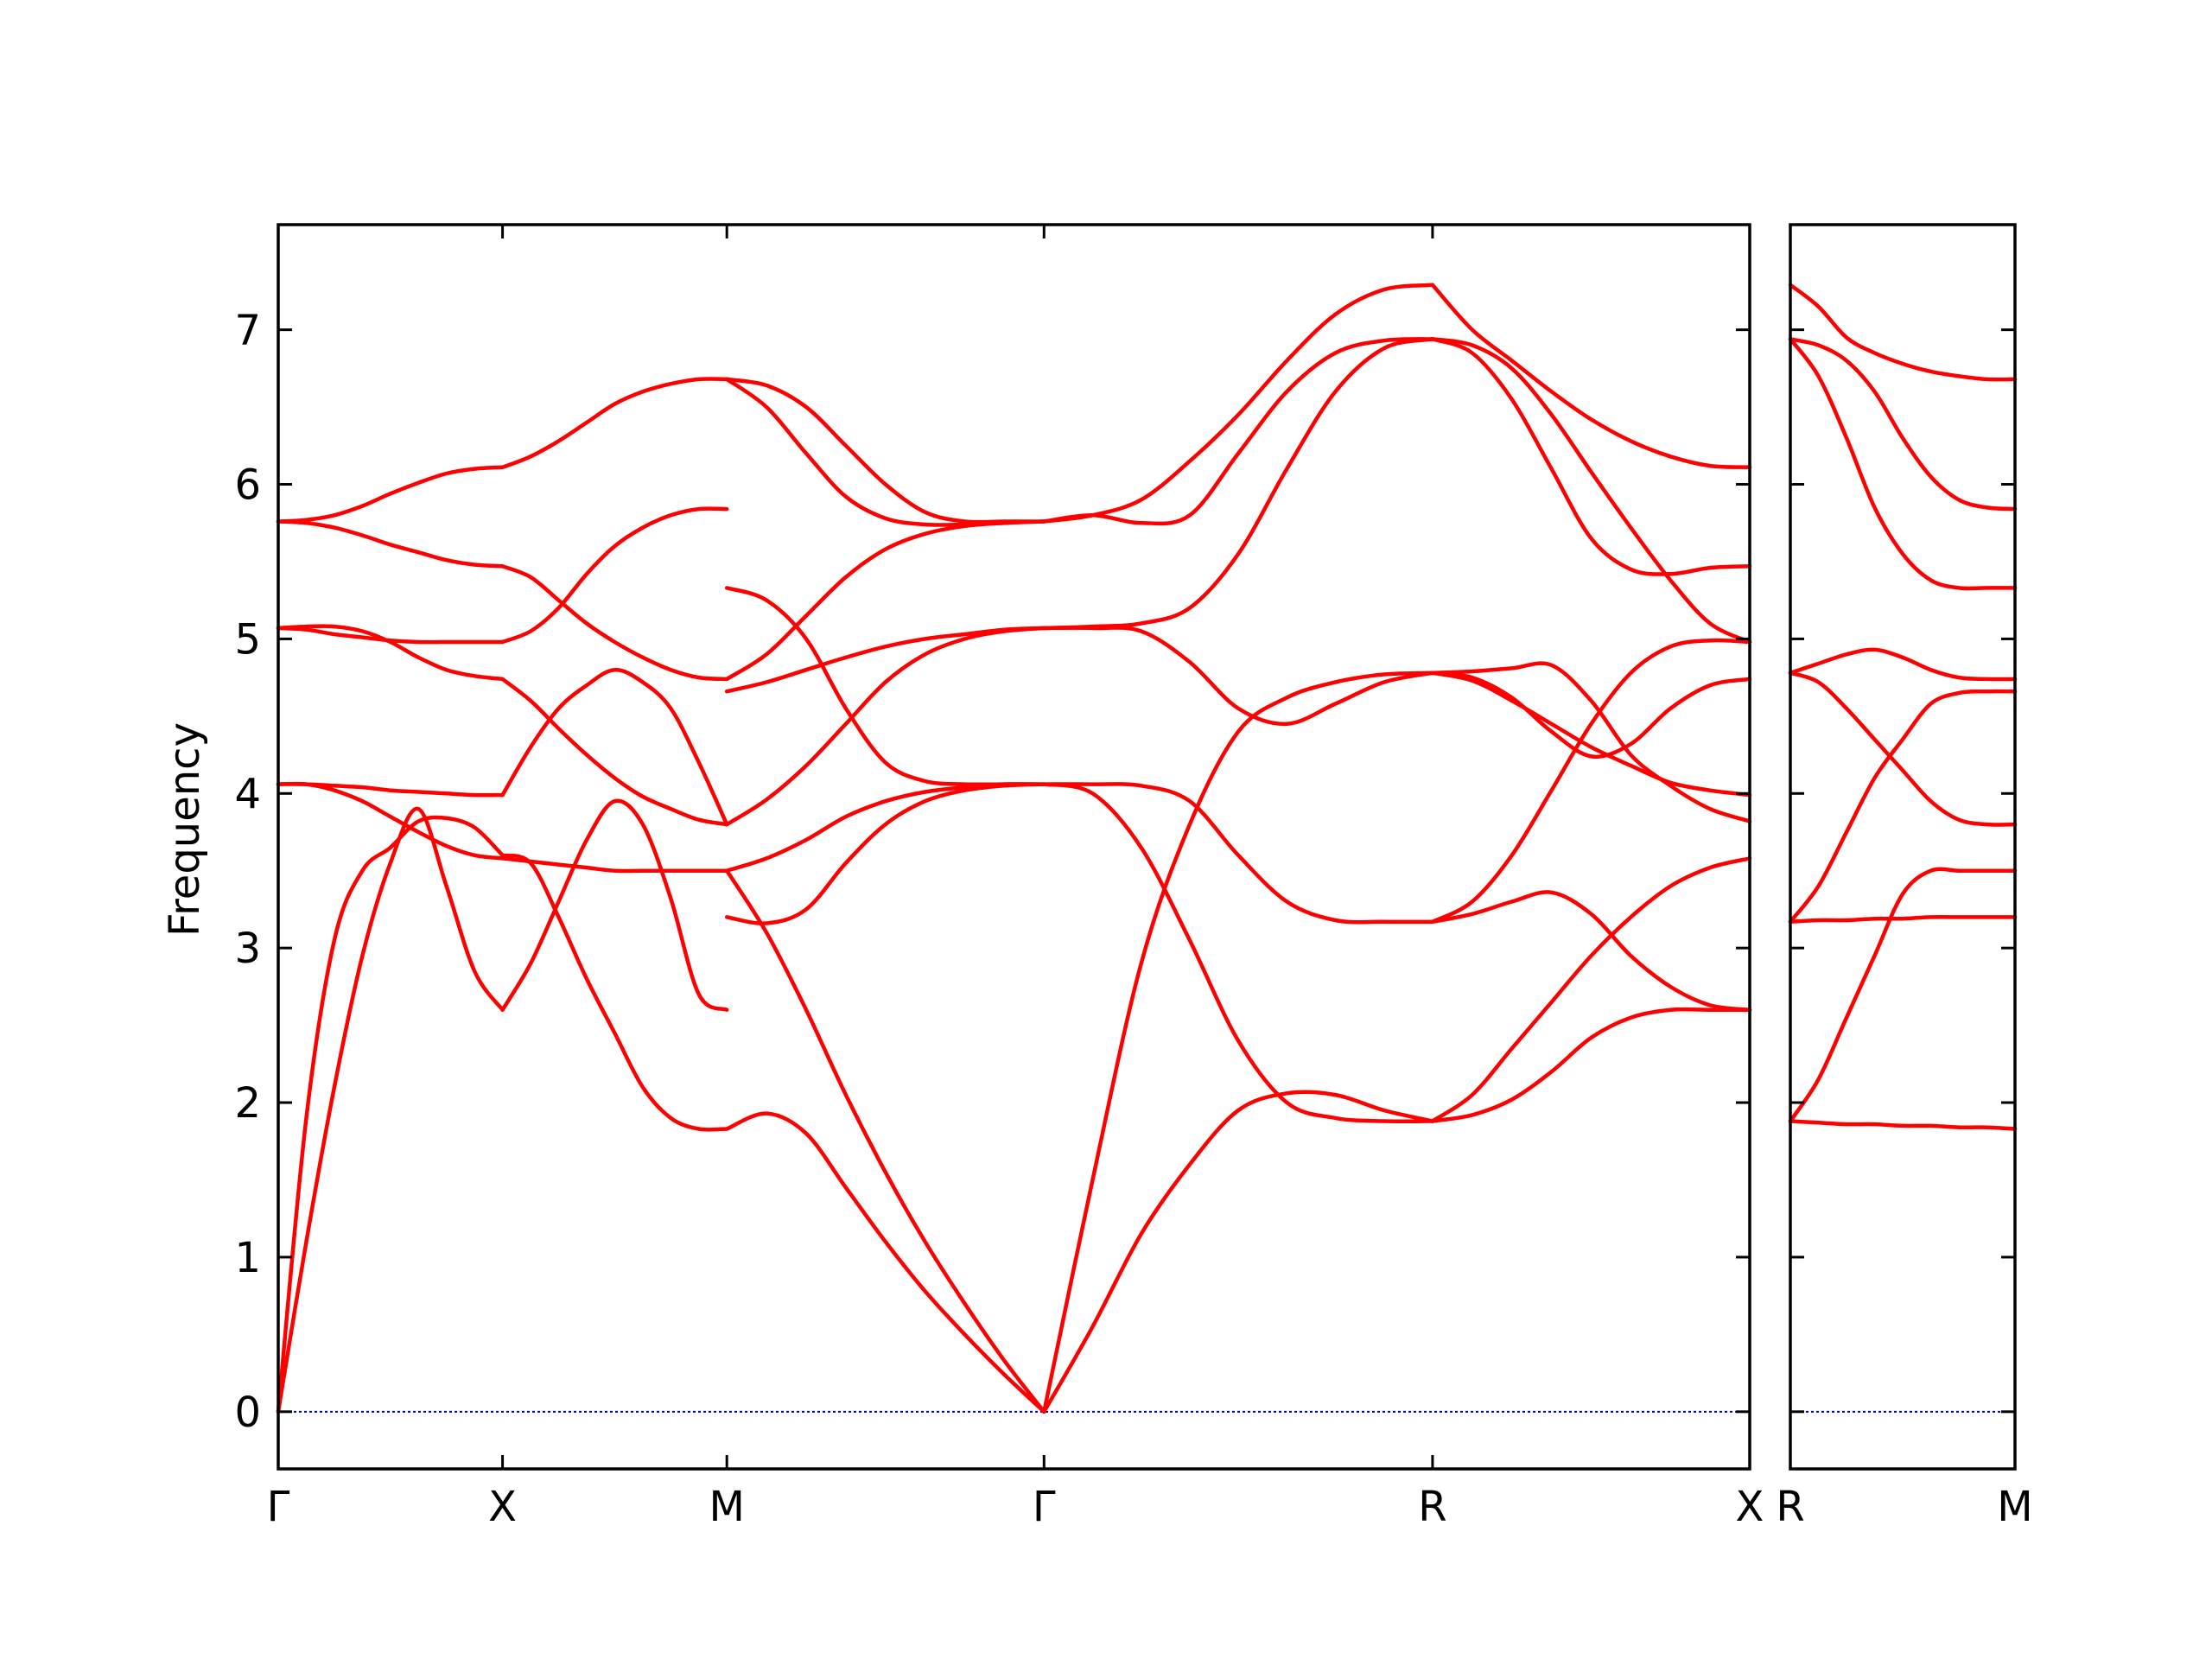 The height and width of the screenshot is (1659, 2212). I want to click on band-line-main-seg2-b0, so click(885, 1262).